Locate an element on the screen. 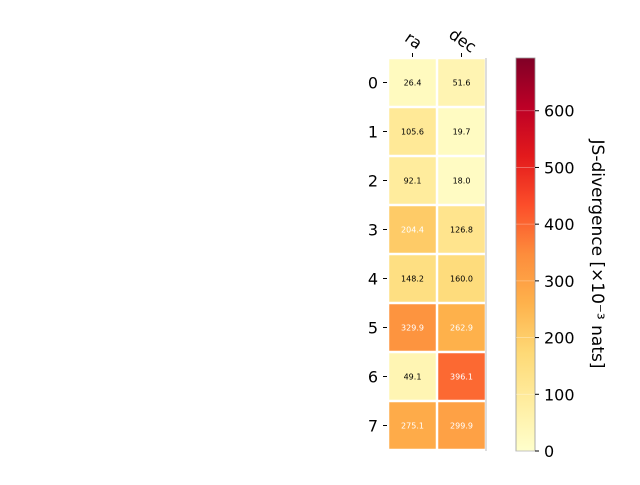 Image resolution: width=640 pixels, height=485 pixels. cell-value-label: 26.4 is located at coordinates (413, 83).